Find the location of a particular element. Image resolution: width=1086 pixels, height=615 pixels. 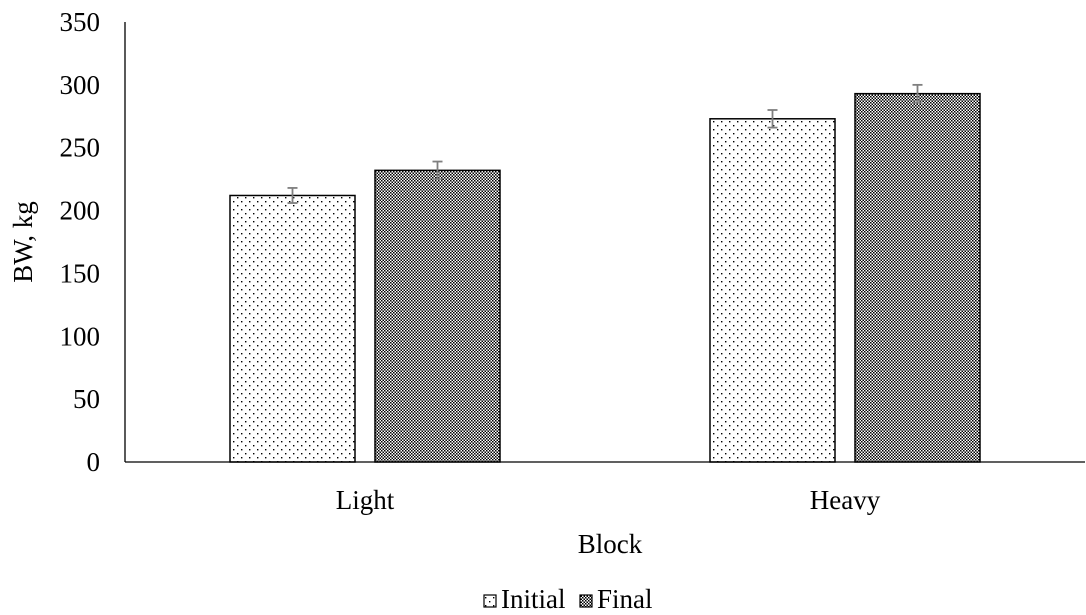

y-tick-label: 0 is located at coordinates (94, 462).